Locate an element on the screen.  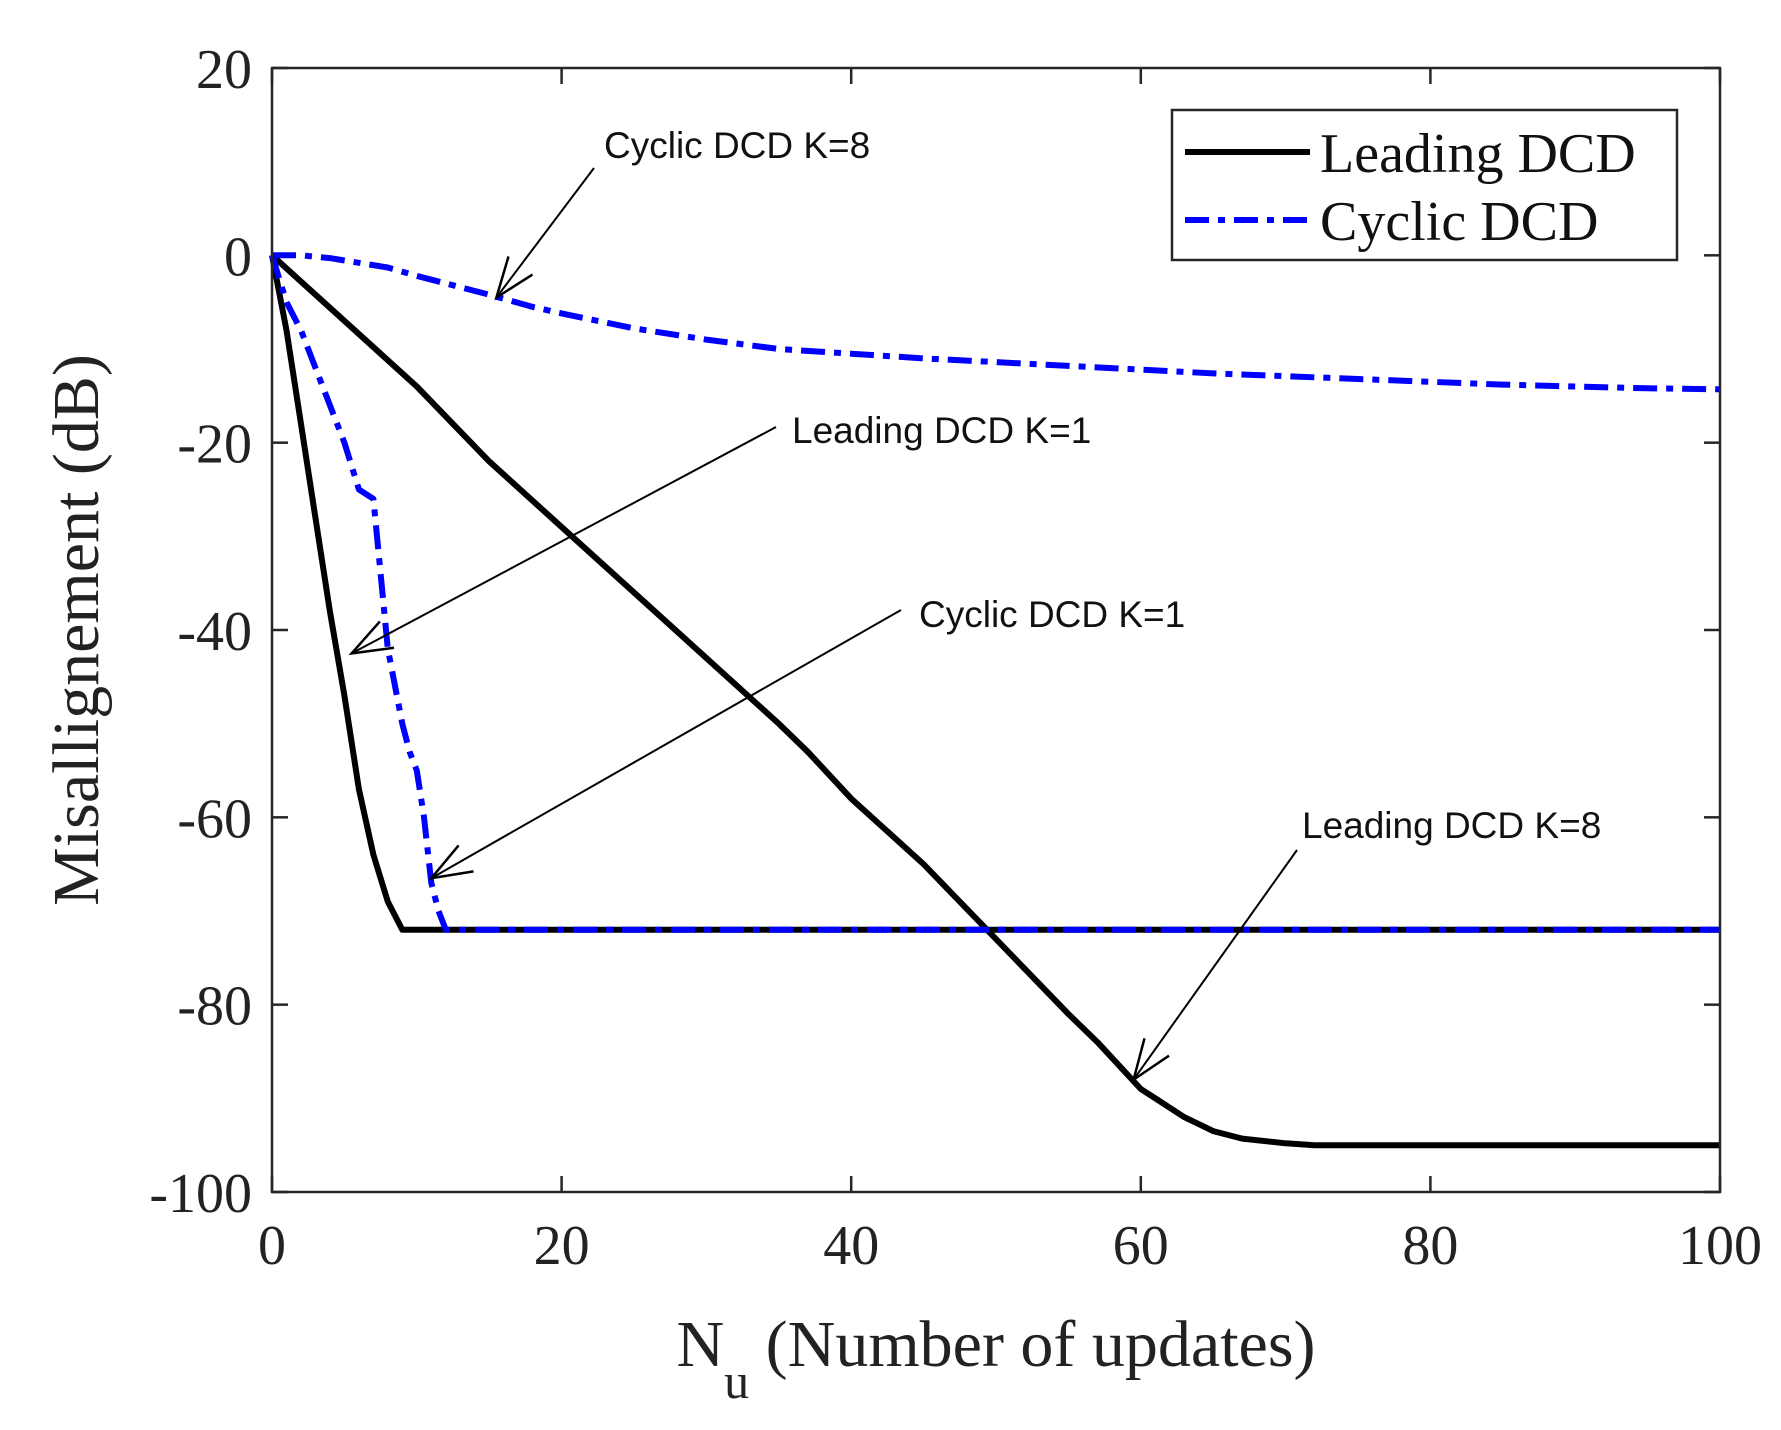
annotation-label-leading-dcd-k-1: Leading DCD K=1 is located at coordinates (941, 430).